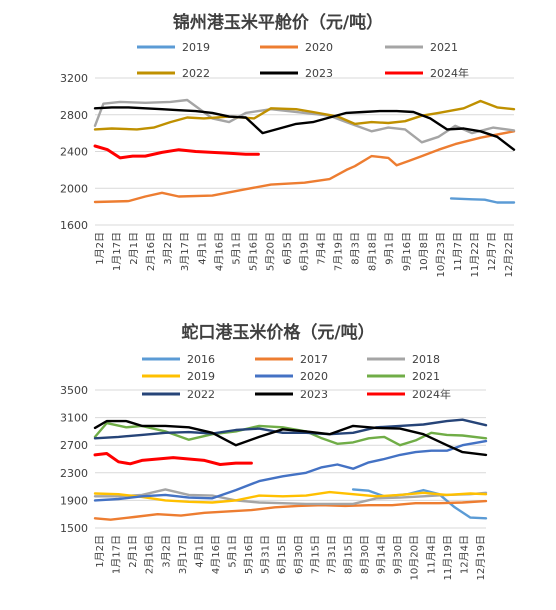 This screenshot has width=556, height=610. Describe the element at coordinates (74, 225) in the screenshot. I see `y-tick-label: 1600` at that location.